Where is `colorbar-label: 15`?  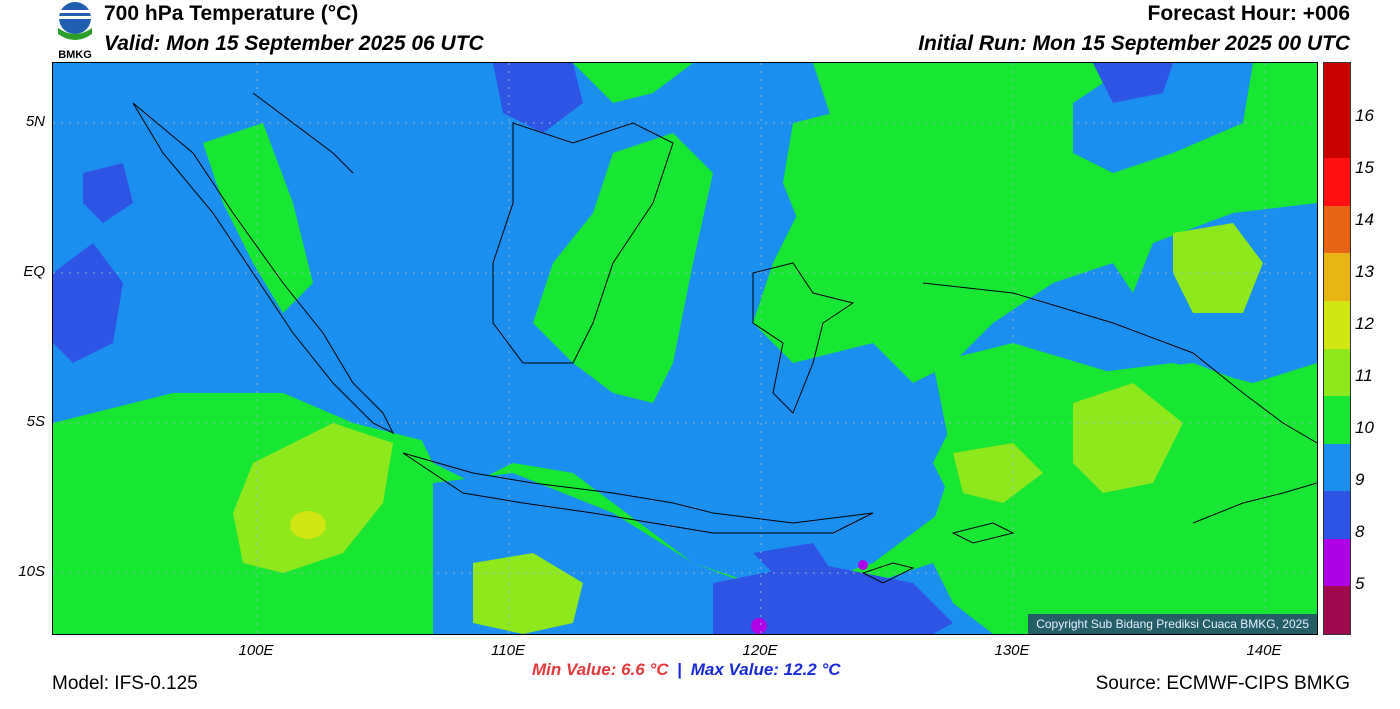
colorbar-label: 15 is located at coordinates (1364, 167).